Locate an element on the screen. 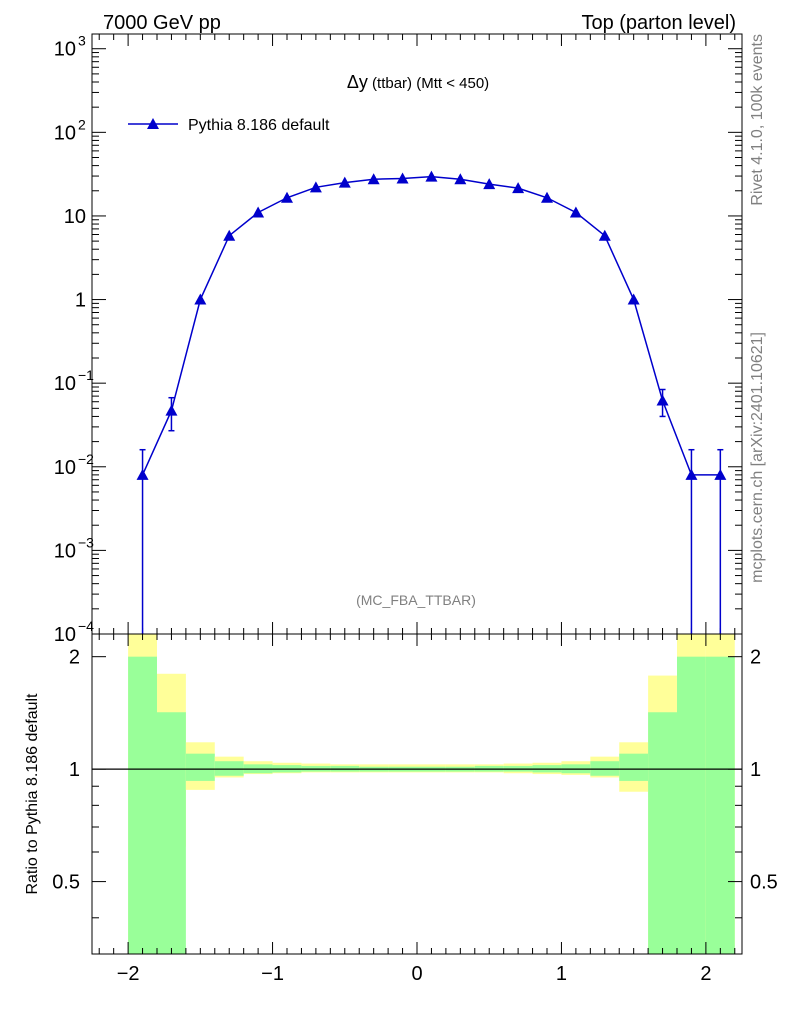  rivet-label: Rivet 4.1.0, 100k events is located at coordinates (757, 120).